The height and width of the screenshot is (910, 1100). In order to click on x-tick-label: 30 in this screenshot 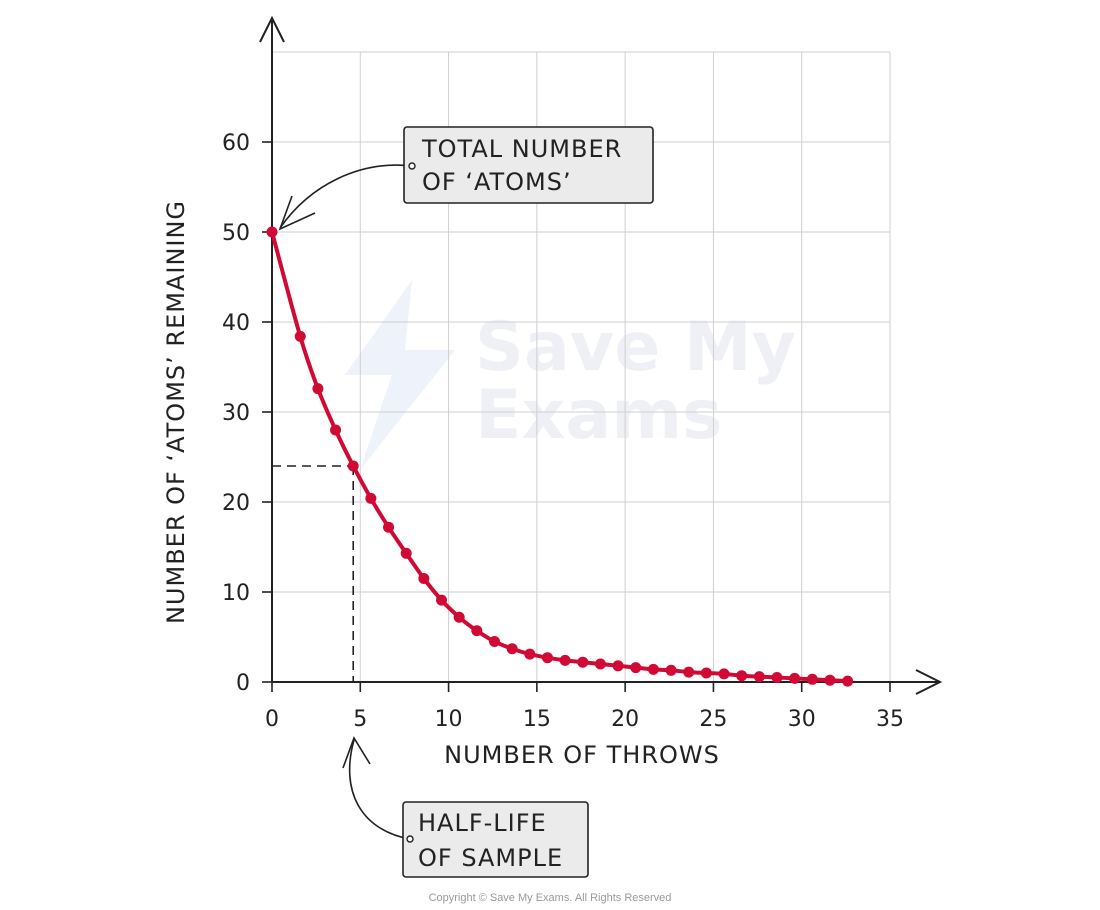, I will do `click(802, 719)`.